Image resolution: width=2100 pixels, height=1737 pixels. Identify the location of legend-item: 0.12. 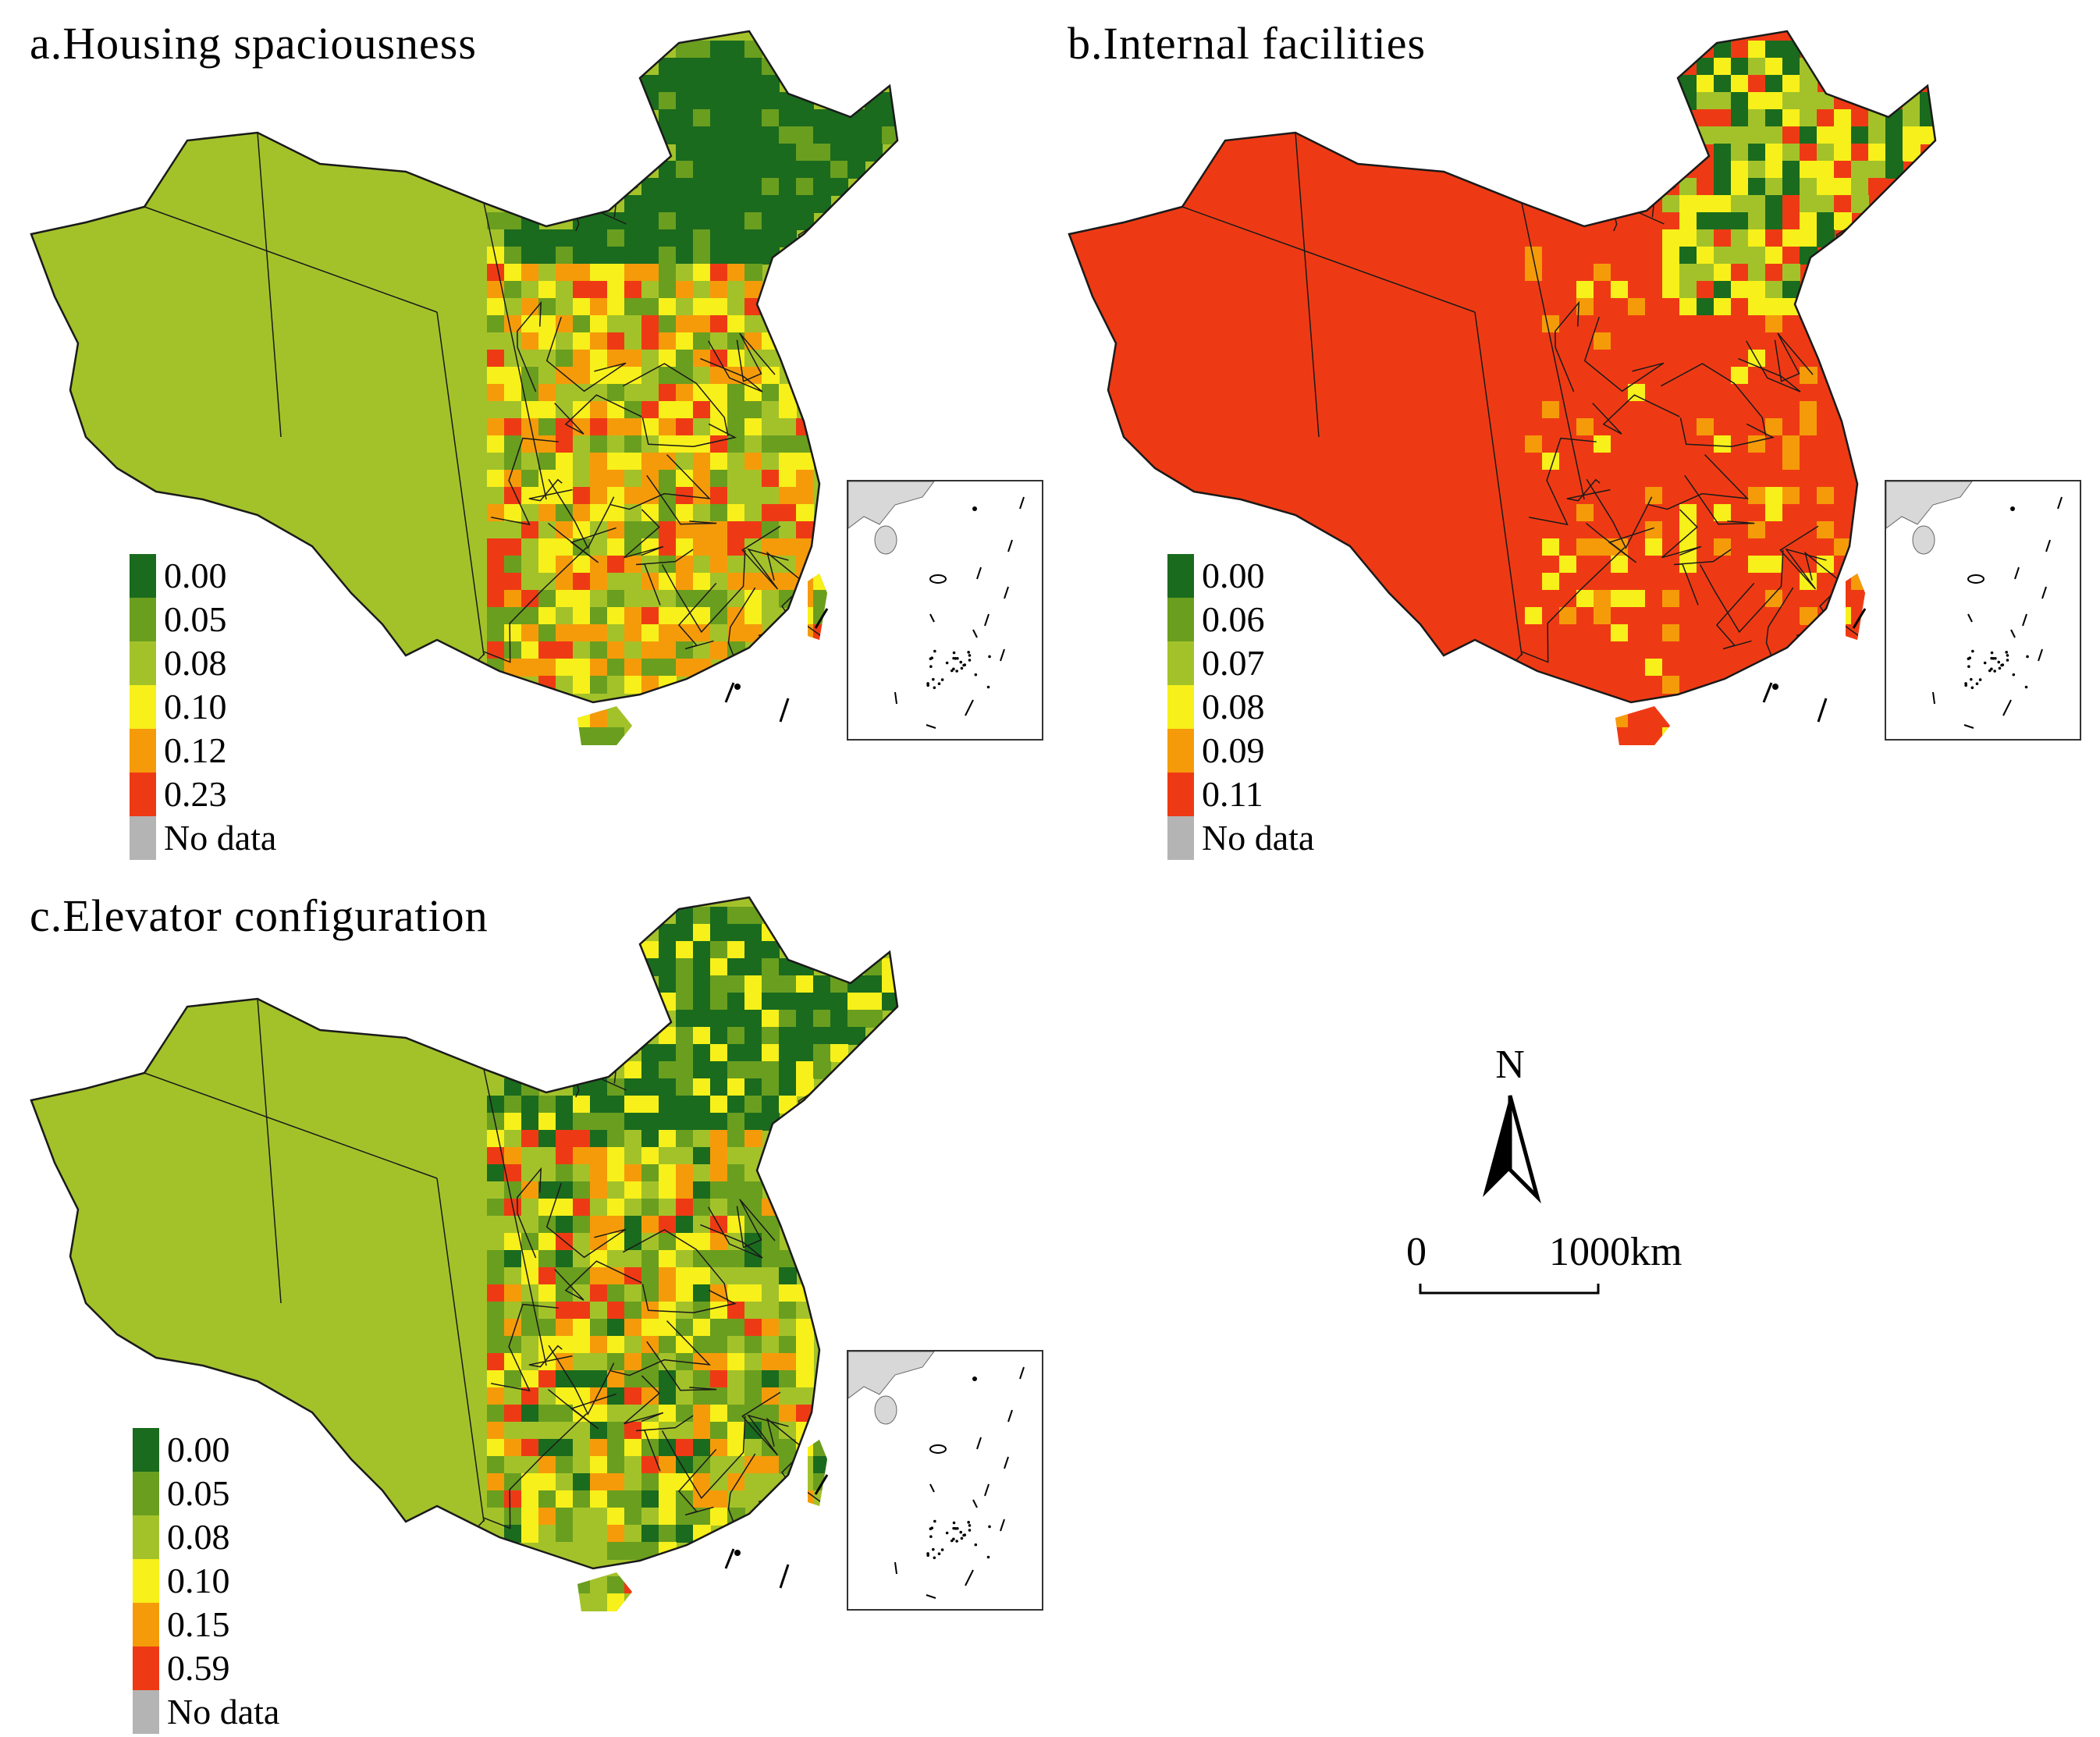
(203, 751).